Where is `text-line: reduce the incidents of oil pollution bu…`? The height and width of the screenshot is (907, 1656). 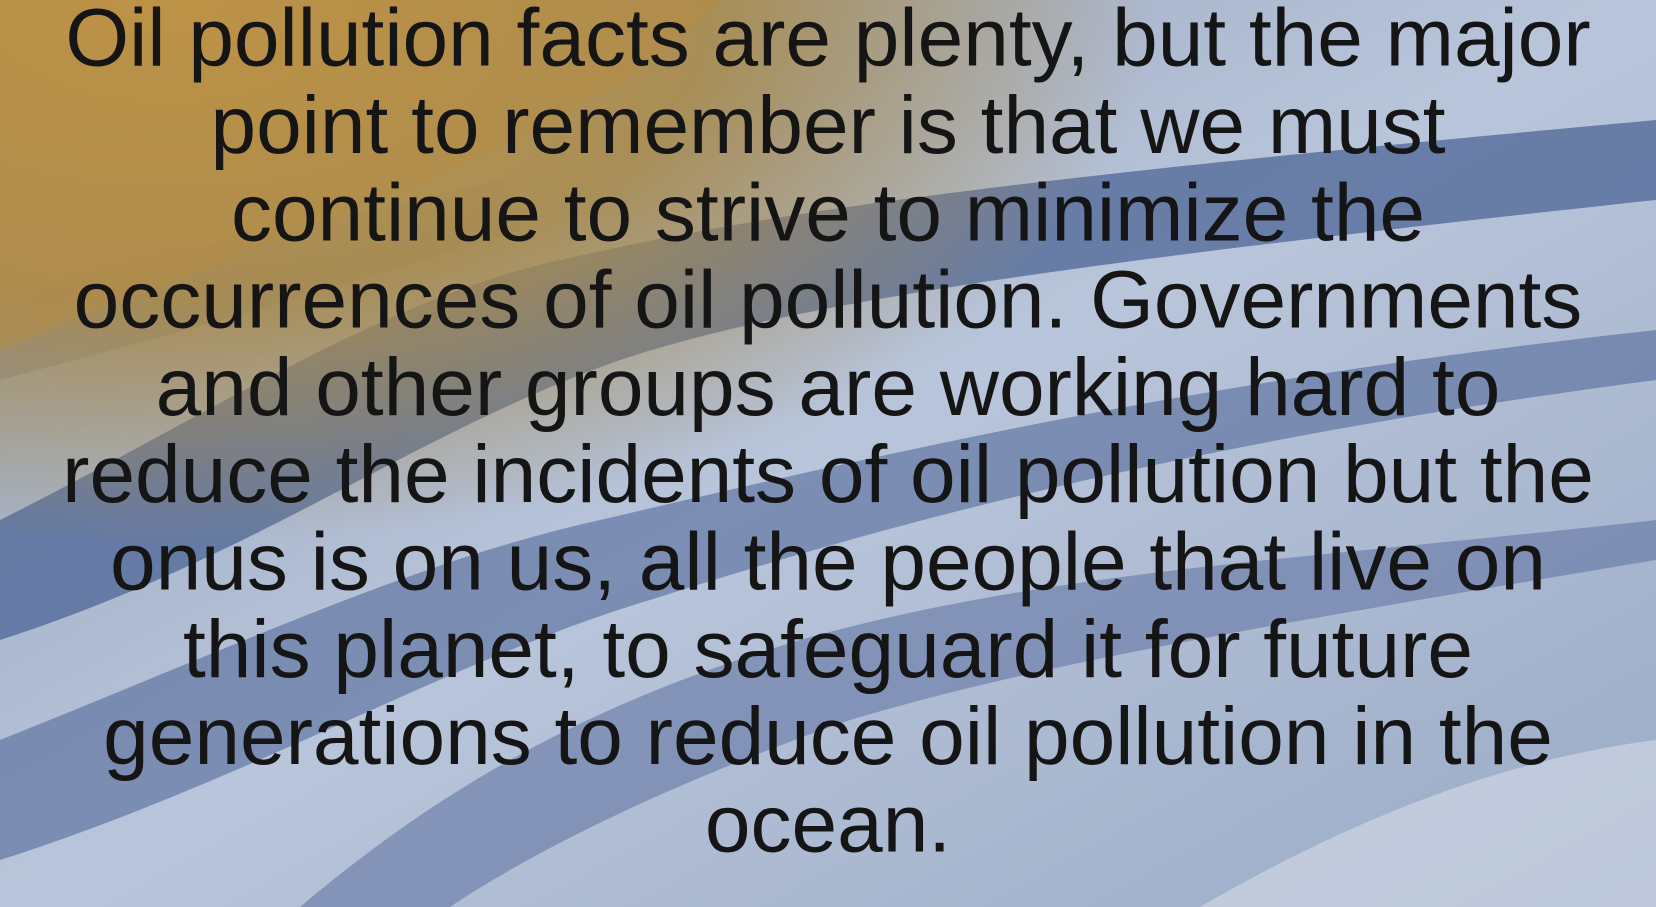
text-line: reduce the incidents of oil pollution bu… is located at coordinates (828, 474).